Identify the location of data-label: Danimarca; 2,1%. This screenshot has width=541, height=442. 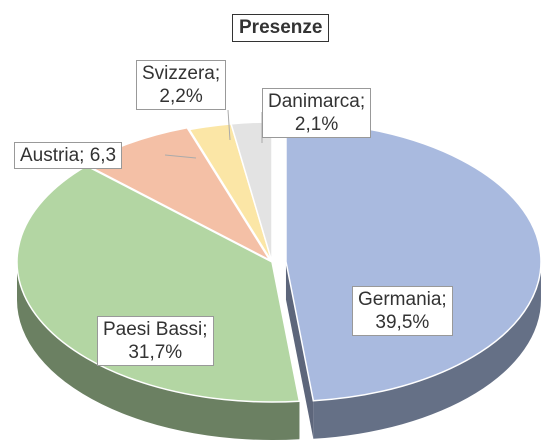
(317, 113).